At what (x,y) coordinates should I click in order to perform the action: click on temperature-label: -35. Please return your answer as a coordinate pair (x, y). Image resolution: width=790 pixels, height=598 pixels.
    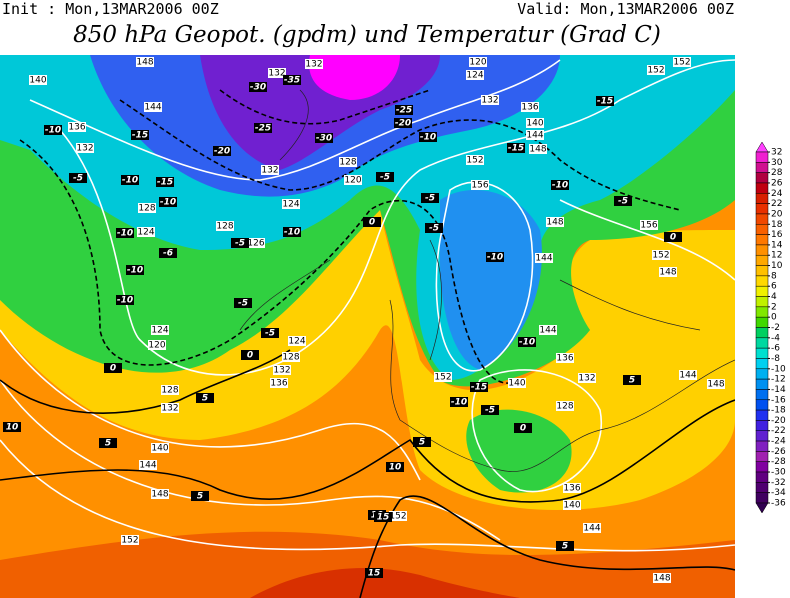
    Looking at the image, I should click on (292, 81).